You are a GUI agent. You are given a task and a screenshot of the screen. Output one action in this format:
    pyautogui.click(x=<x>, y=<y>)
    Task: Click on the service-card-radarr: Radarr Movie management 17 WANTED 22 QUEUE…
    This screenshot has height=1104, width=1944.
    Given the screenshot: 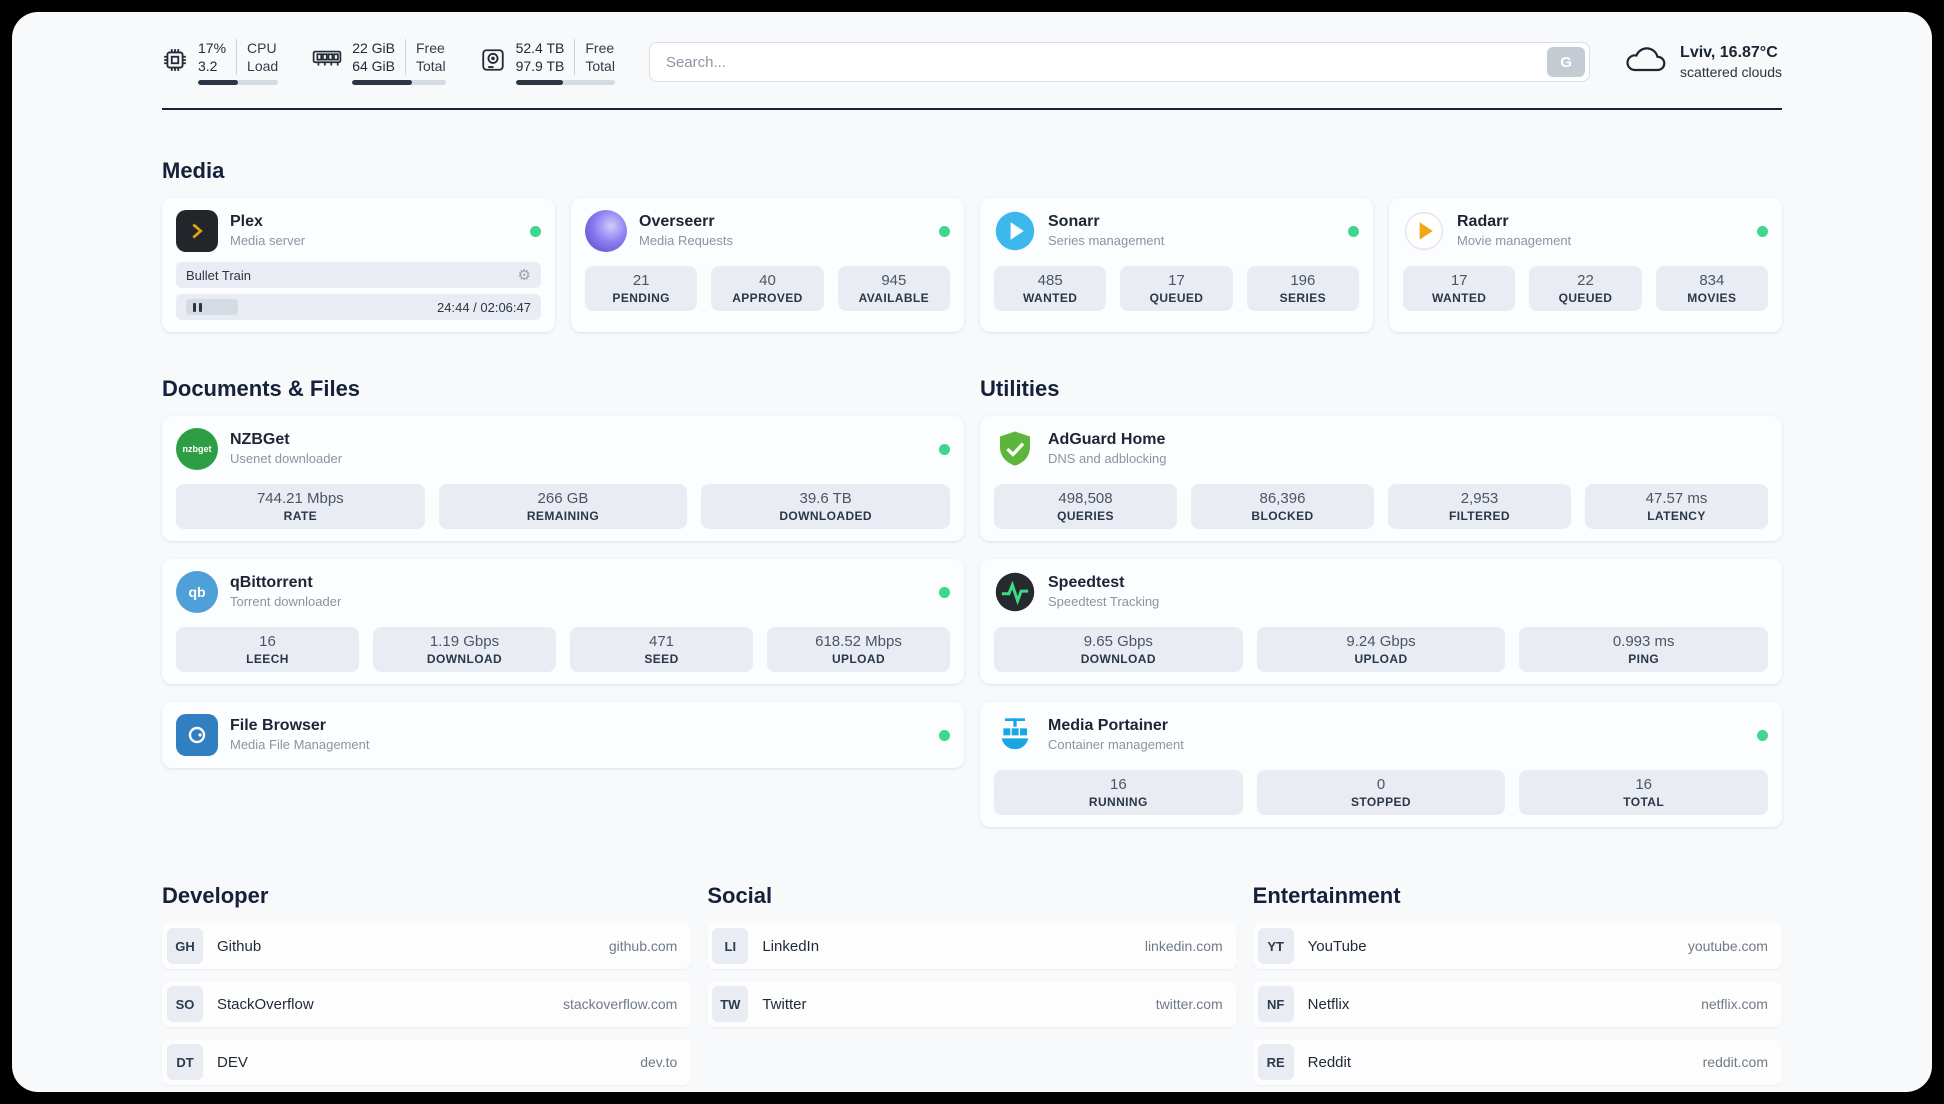 What is the action you would take?
    pyautogui.click(x=1585, y=265)
    